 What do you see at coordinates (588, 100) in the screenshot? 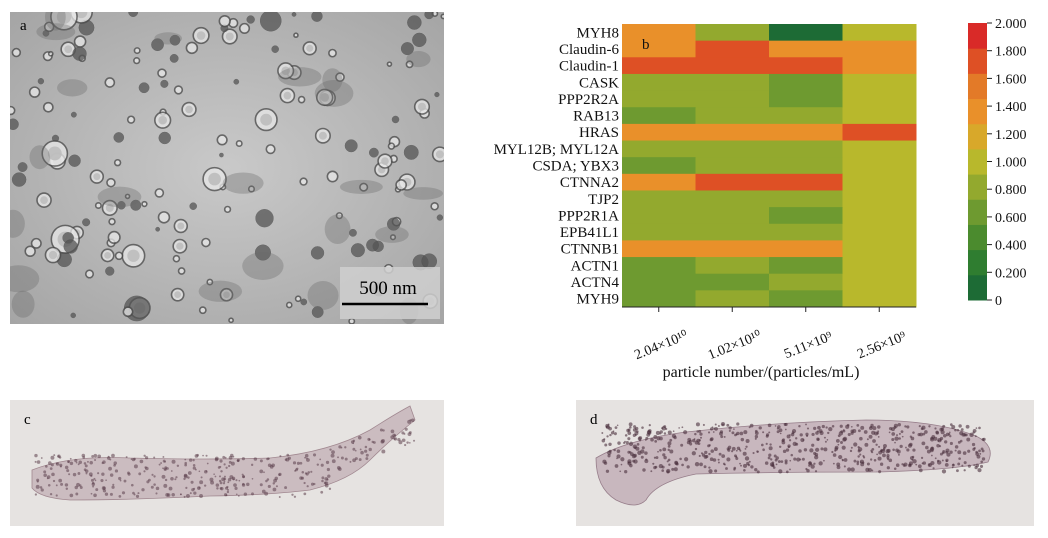
I see `row-label: PPP2R2A` at bounding box center [588, 100].